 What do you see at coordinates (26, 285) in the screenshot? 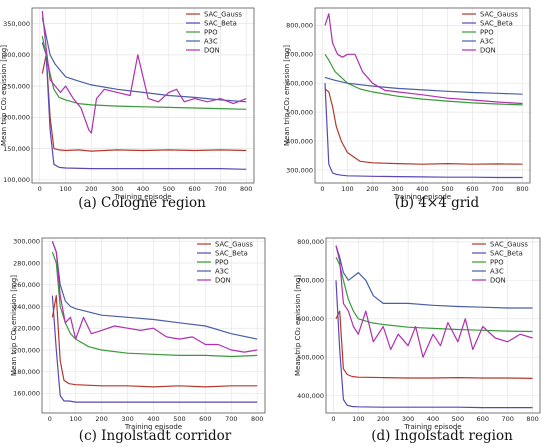
I see `y-tick-label: 260,000` at bounding box center [26, 285].